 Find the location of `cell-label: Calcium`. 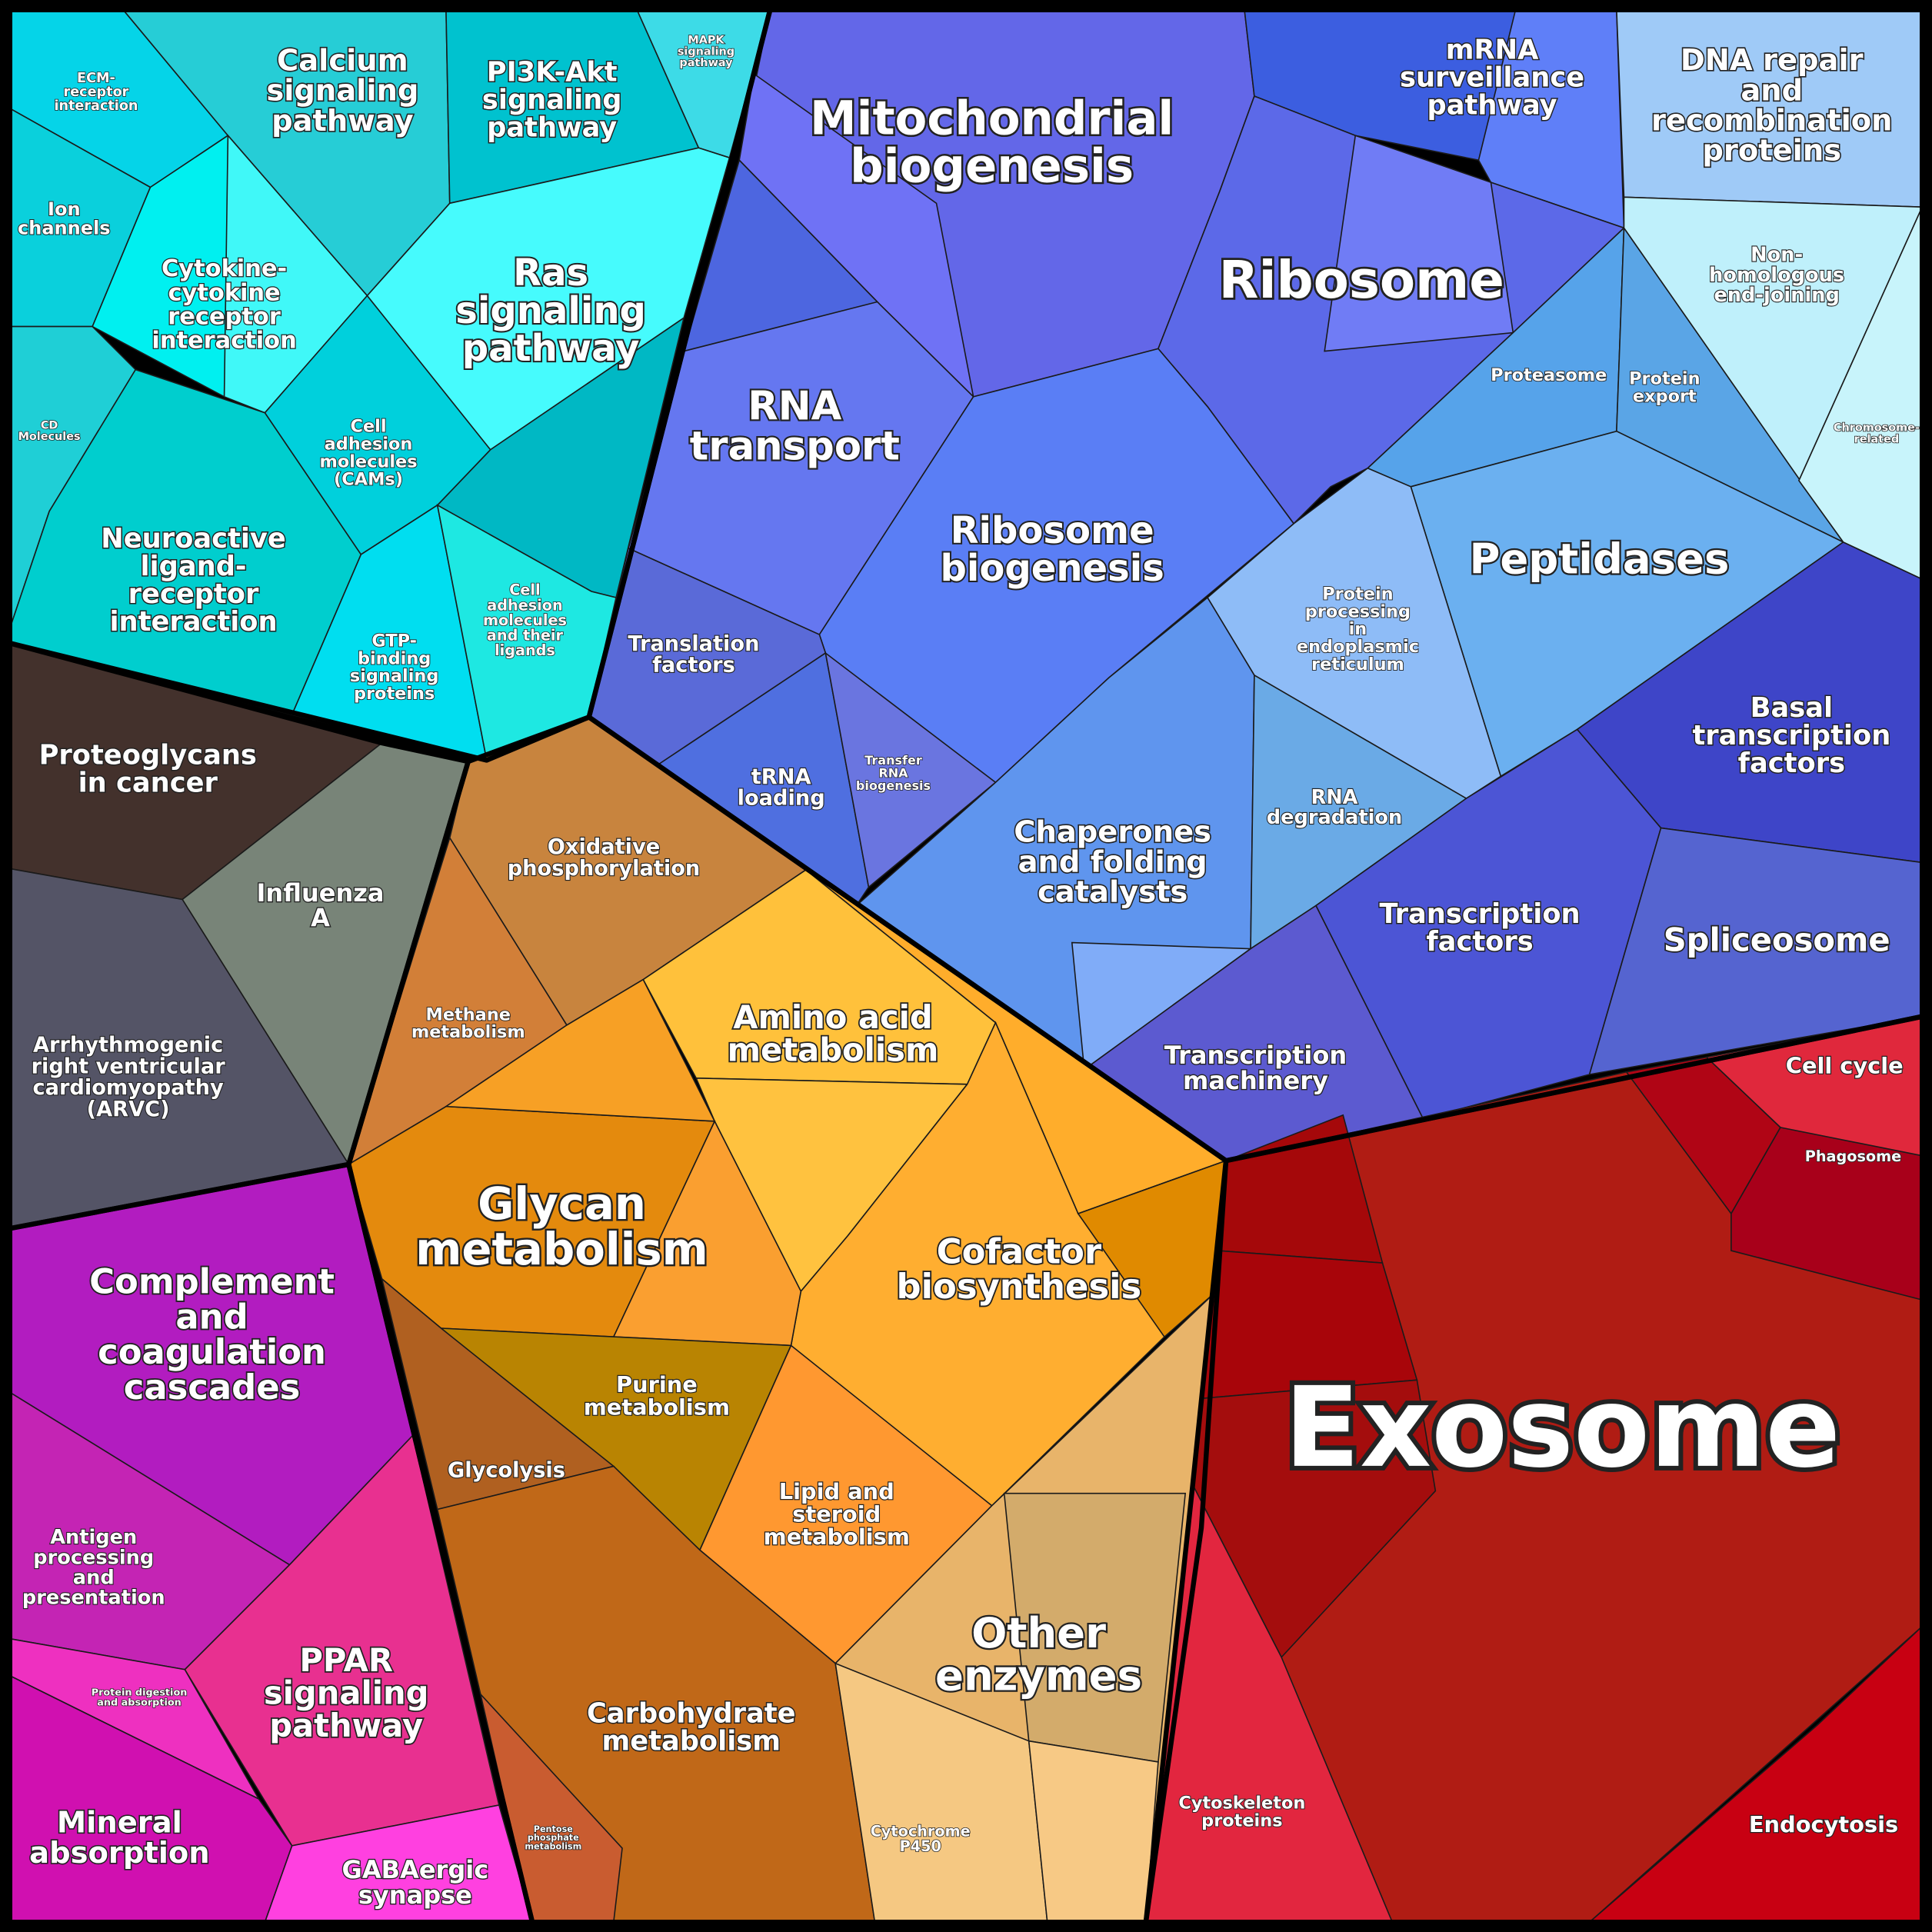

cell-label: Calcium is located at coordinates (342, 60).